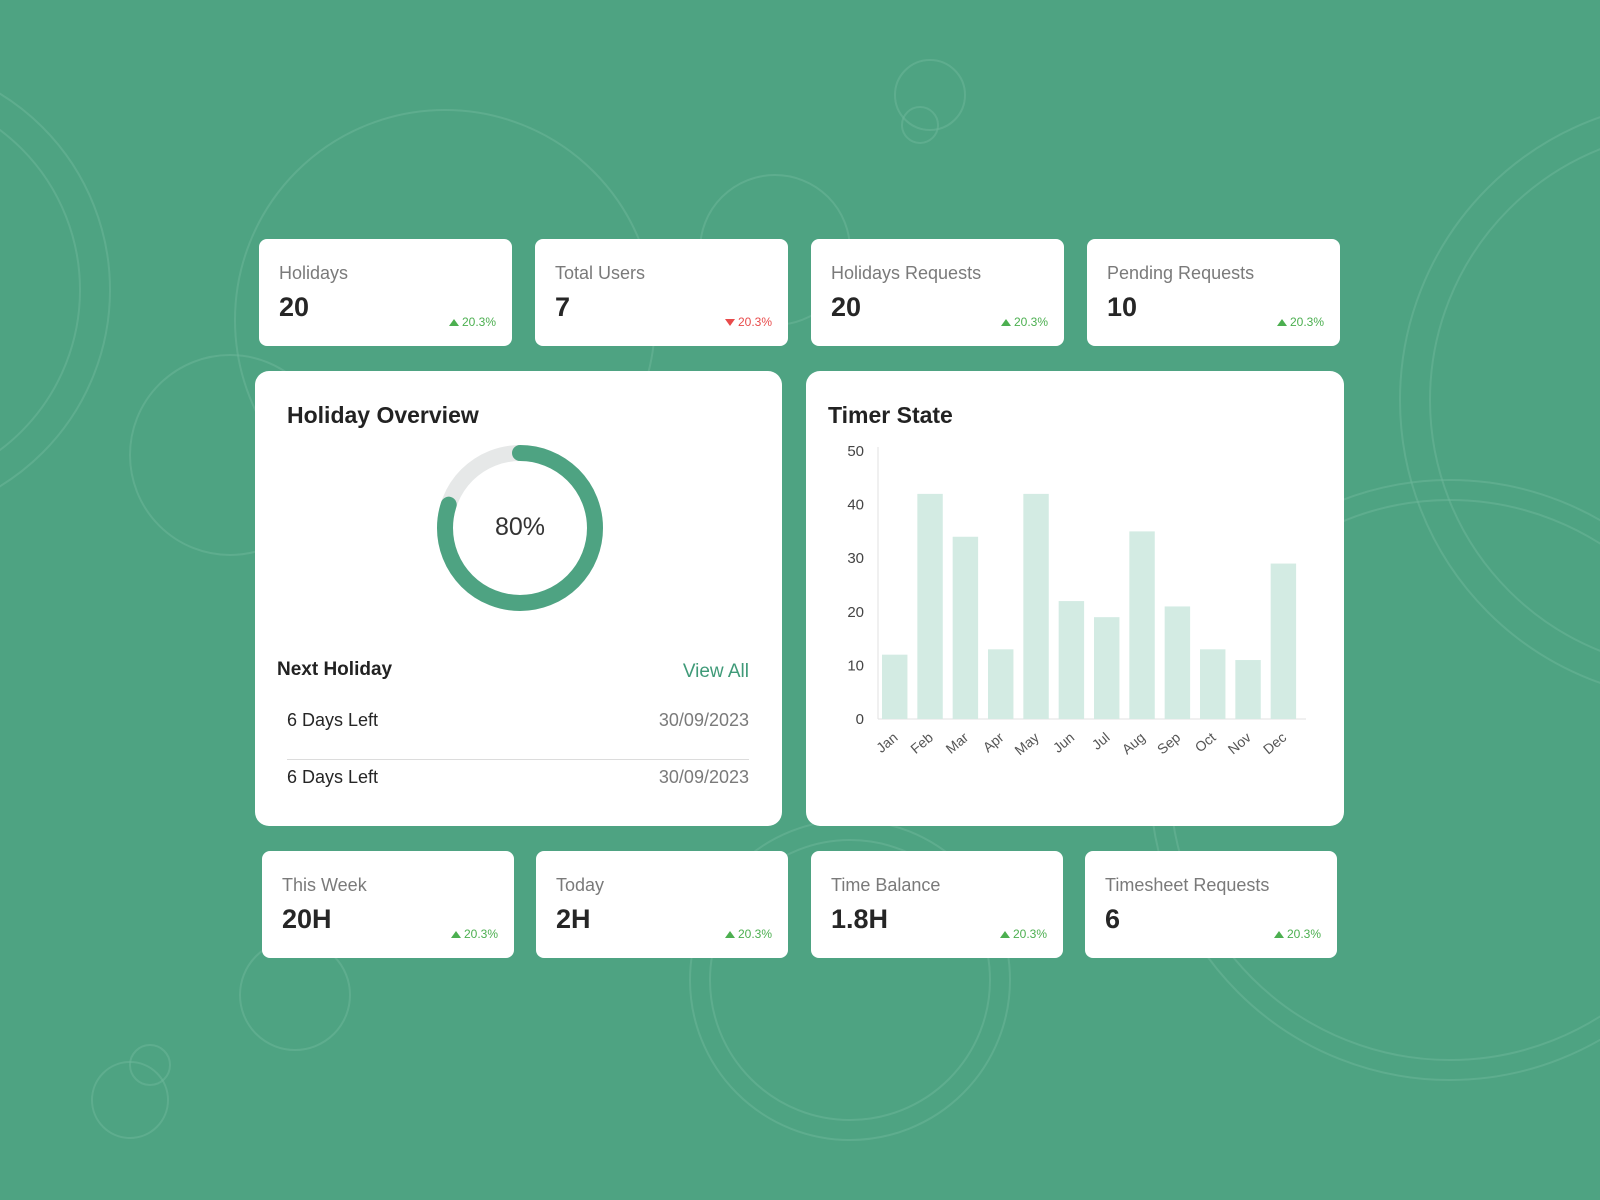 Image resolution: width=1600 pixels, height=1200 pixels. I want to click on stat-card-today: Today 2H 20.3%, so click(662, 904).